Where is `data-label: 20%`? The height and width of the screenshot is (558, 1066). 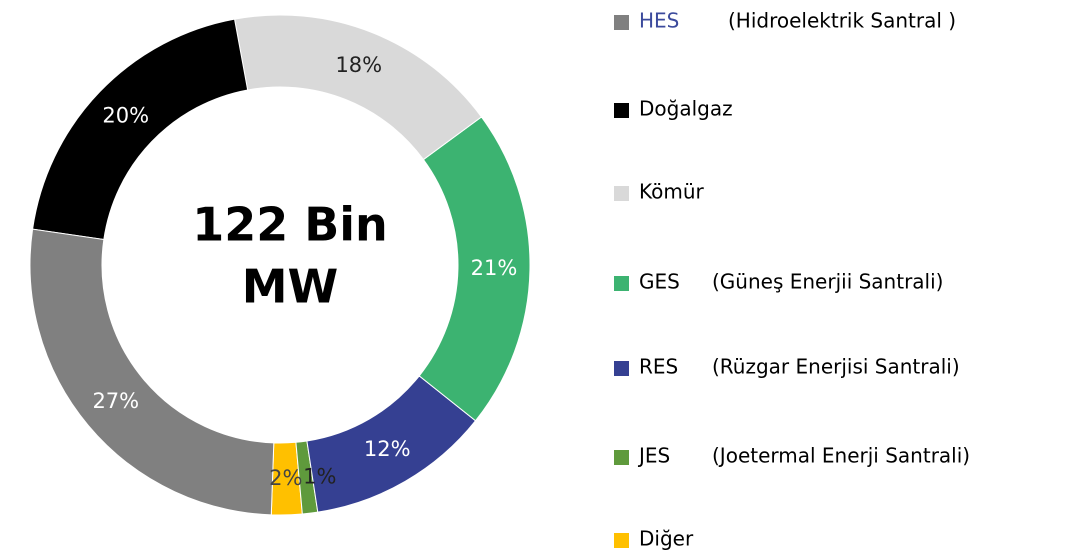
data-label: 20% is located at coordinates (125, 116).